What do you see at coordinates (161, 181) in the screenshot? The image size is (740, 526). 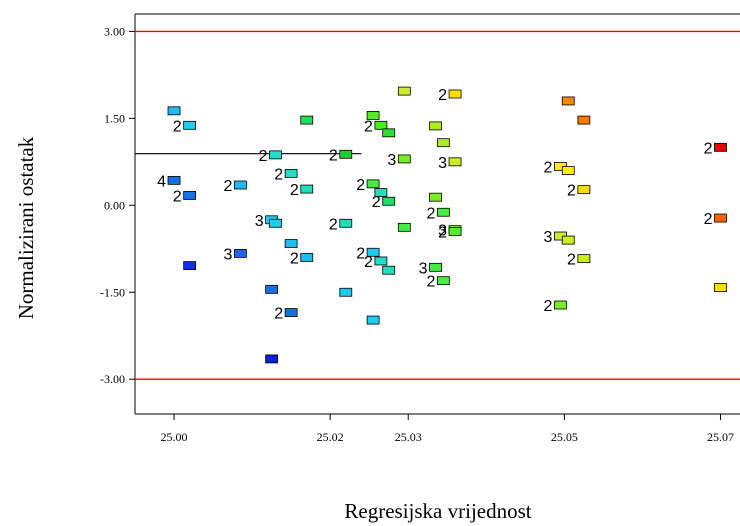 I see `point-count-label: 4` at bounding box center [161, 181].